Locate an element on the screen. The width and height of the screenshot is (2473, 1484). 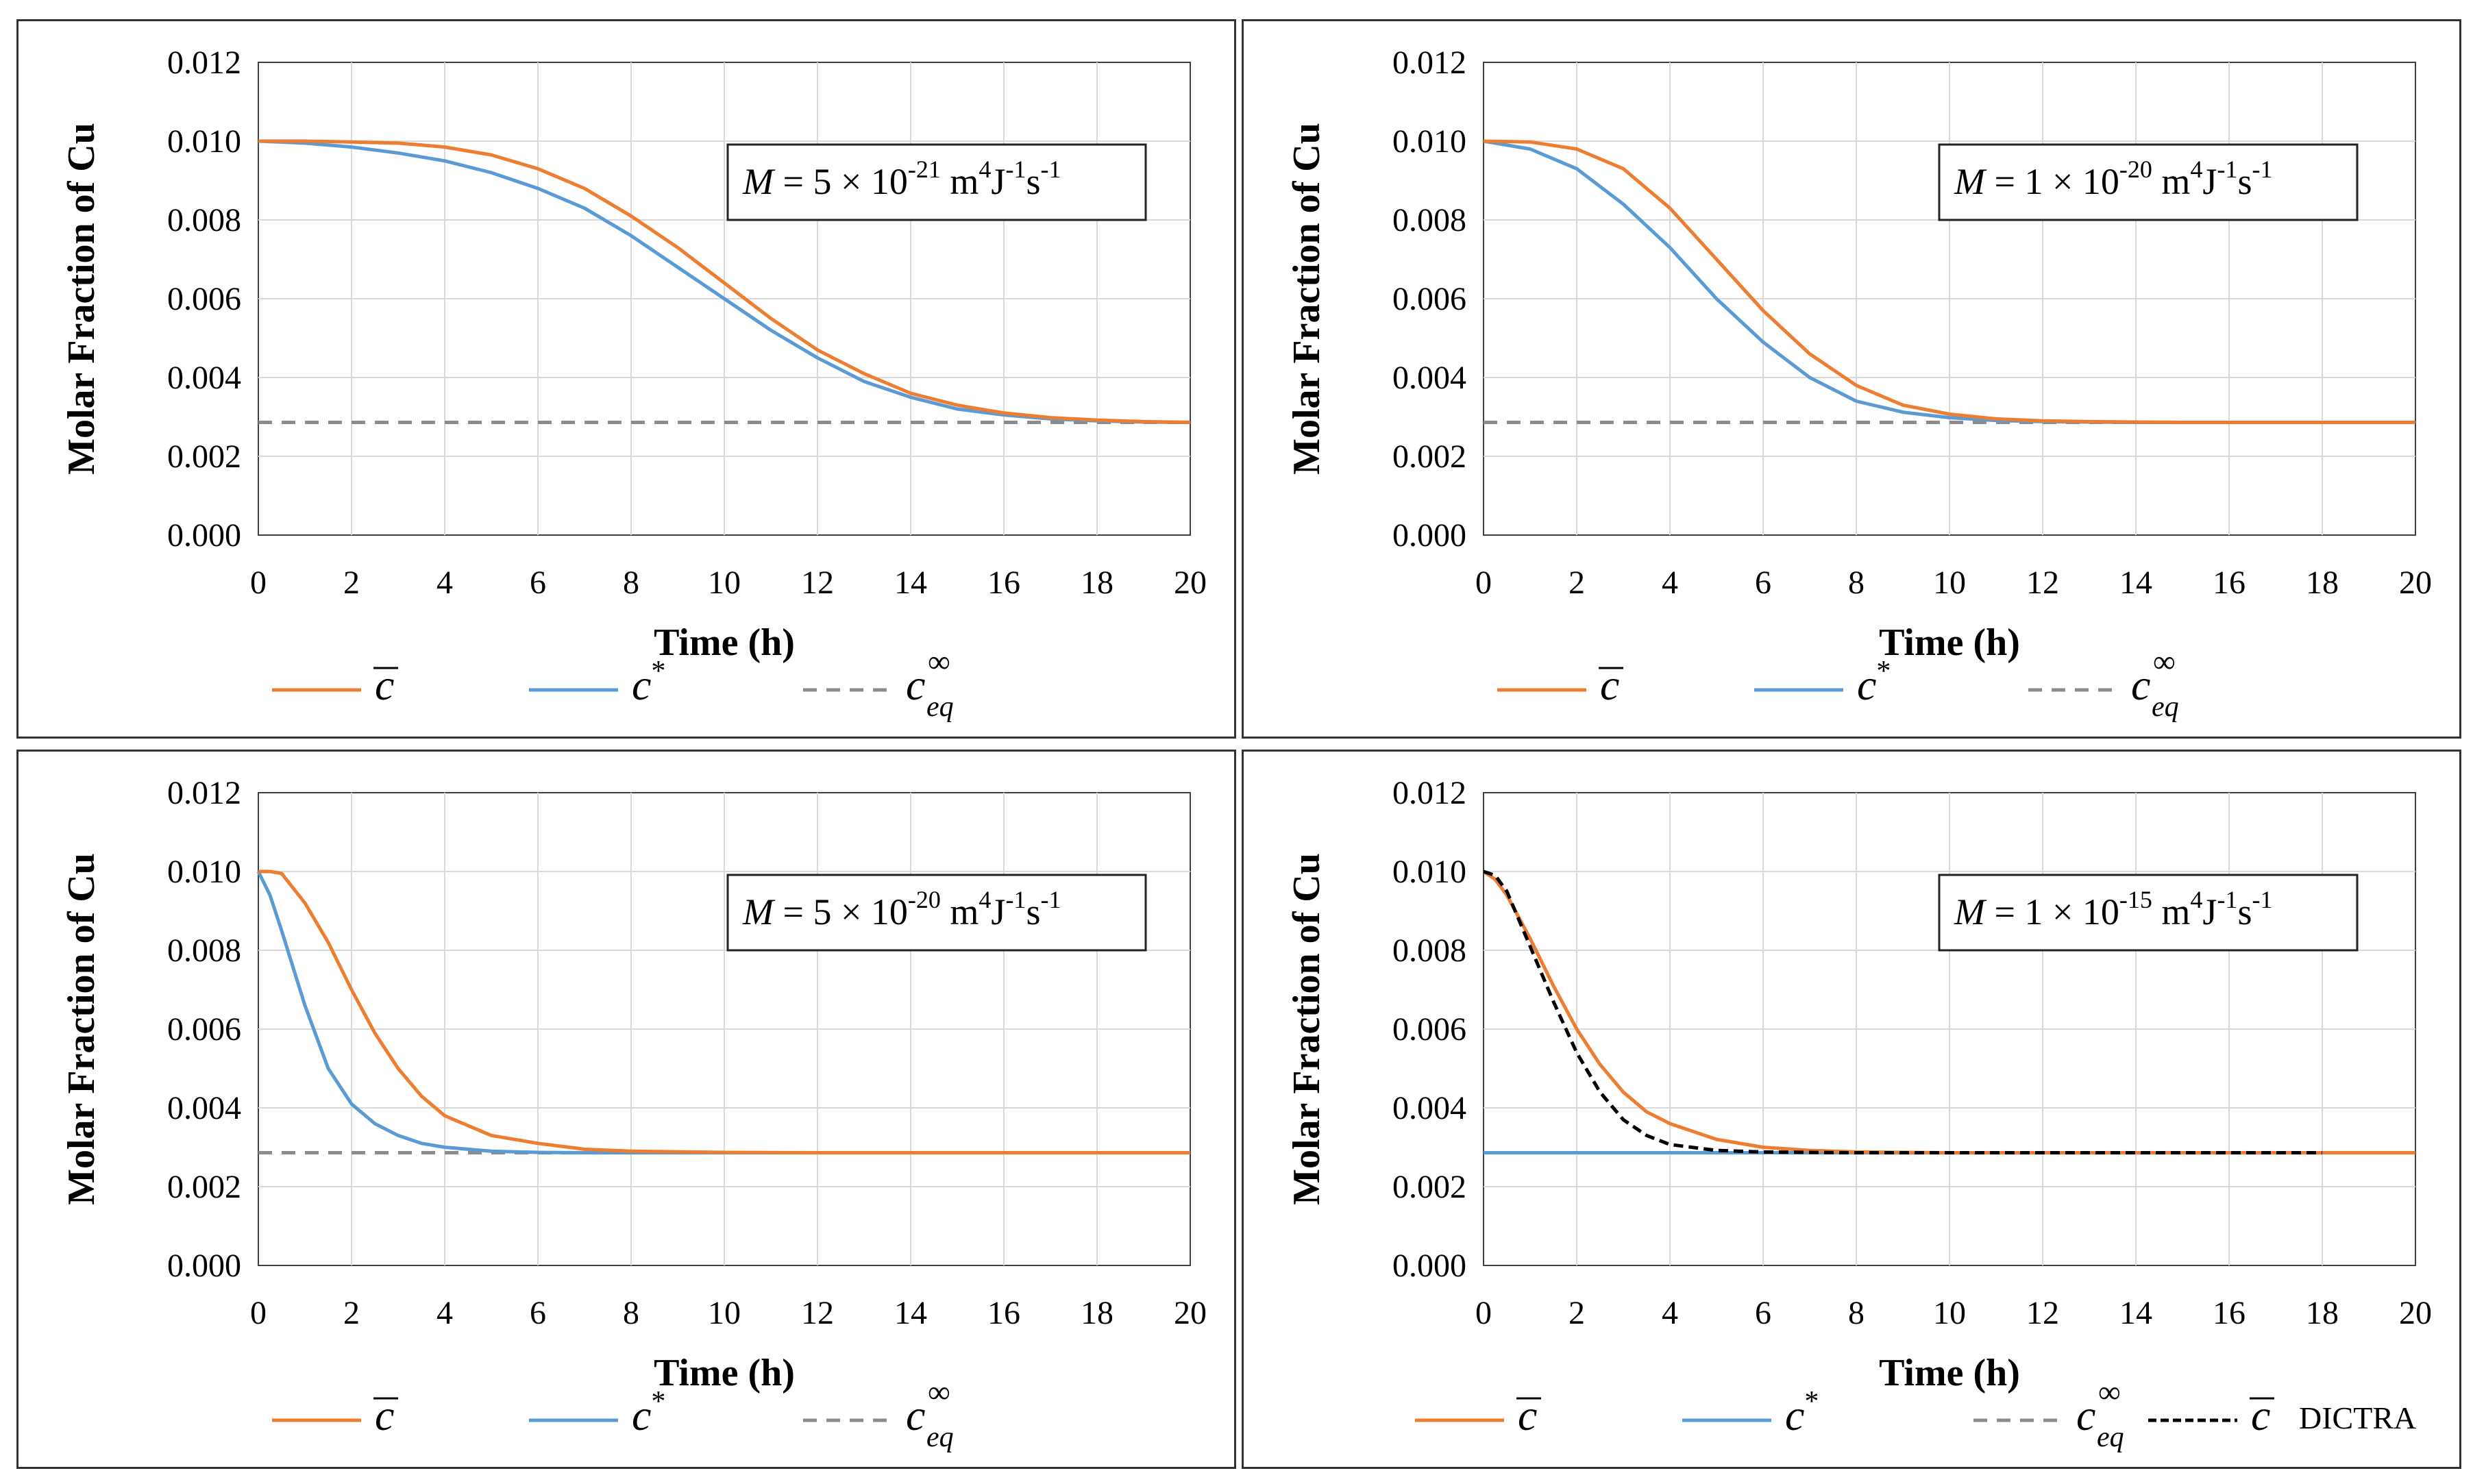
annotation-text: M = 5 × 10-21 m4J-1s-1 is located at coordinates (902, 179).